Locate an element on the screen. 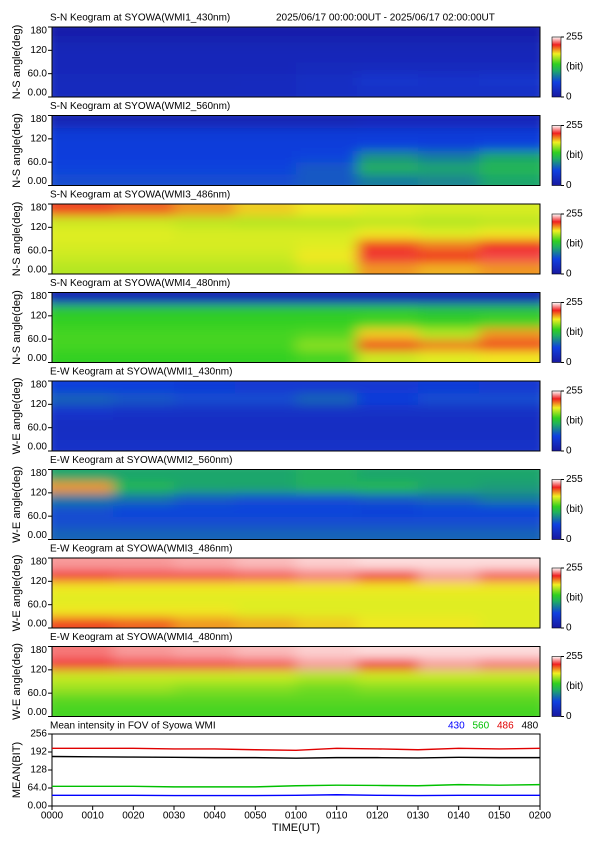 Image resolution: width=595 pixels, height=842 pixels. colorbar-label: (bit) is located at coordinates (574, 67).